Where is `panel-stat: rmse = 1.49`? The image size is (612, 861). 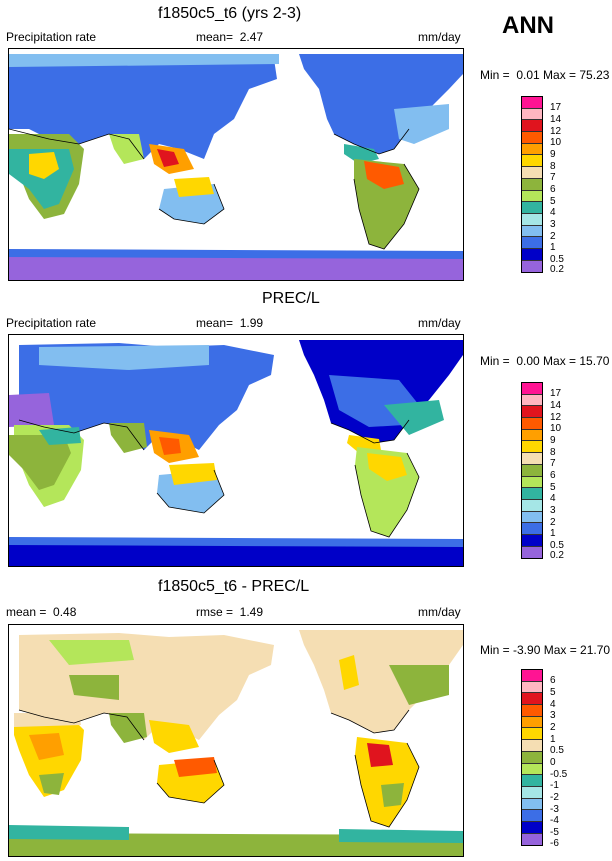
panel-stat: rmse = 1.49 is located at coordinates (230, 612).